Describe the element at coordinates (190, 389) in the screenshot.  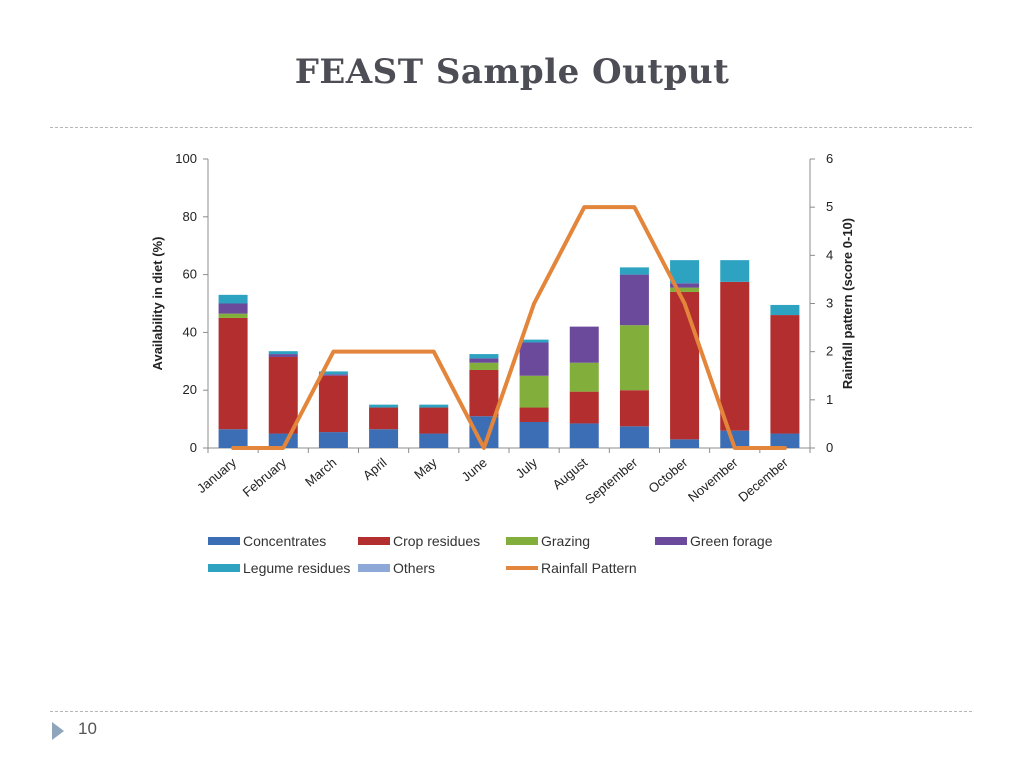
I see `y-tick-label: 20` at that location.